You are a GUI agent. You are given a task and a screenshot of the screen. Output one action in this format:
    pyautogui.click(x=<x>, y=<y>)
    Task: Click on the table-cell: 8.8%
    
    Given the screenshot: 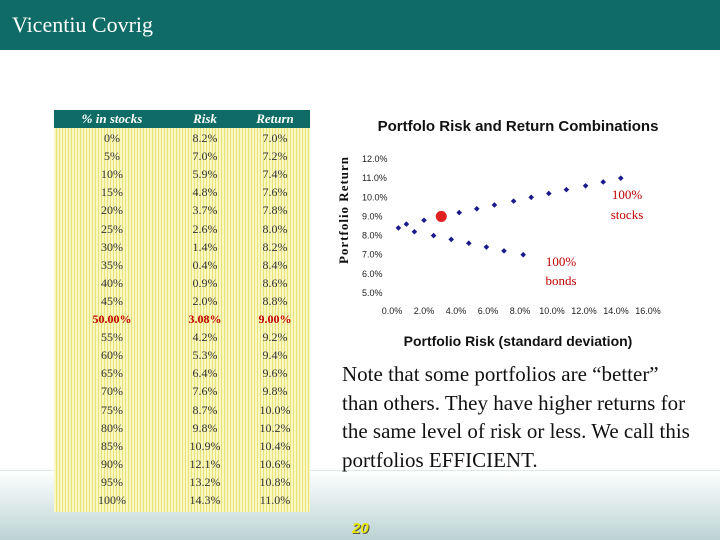 What is the action you would take?
    pyautogui.click(x=275, y=300)
    